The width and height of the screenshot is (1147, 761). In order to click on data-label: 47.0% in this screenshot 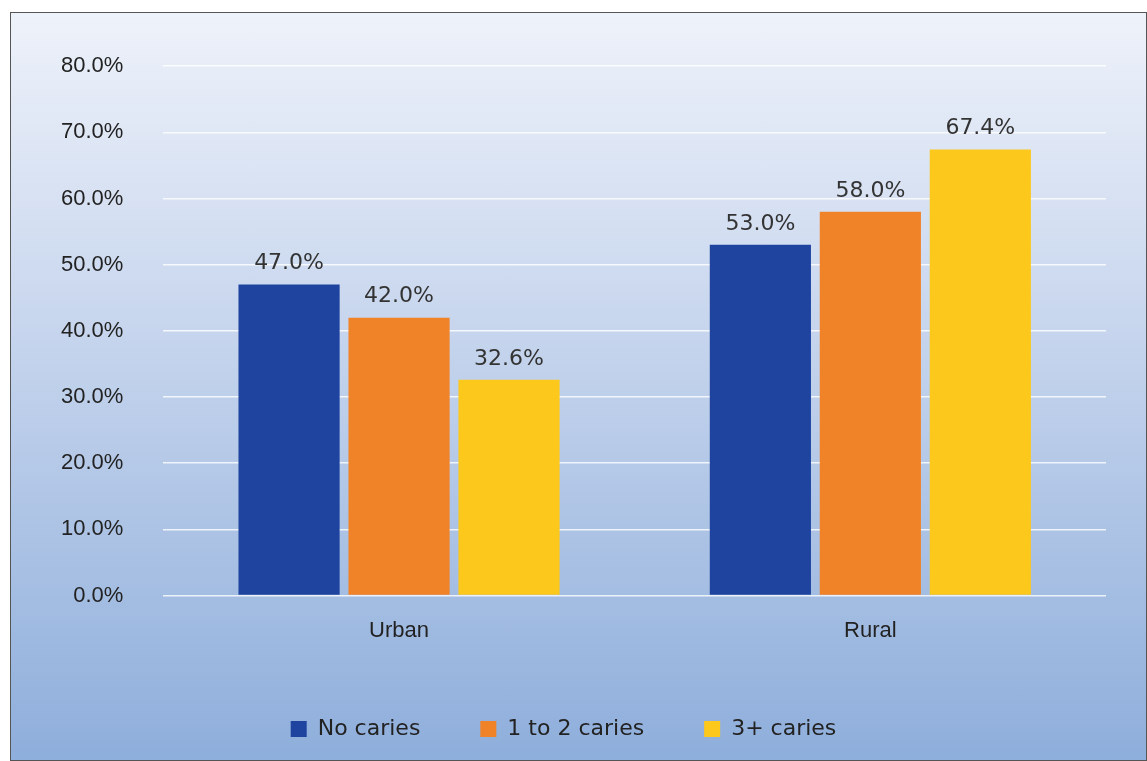, I will do `click(289, 262)`.